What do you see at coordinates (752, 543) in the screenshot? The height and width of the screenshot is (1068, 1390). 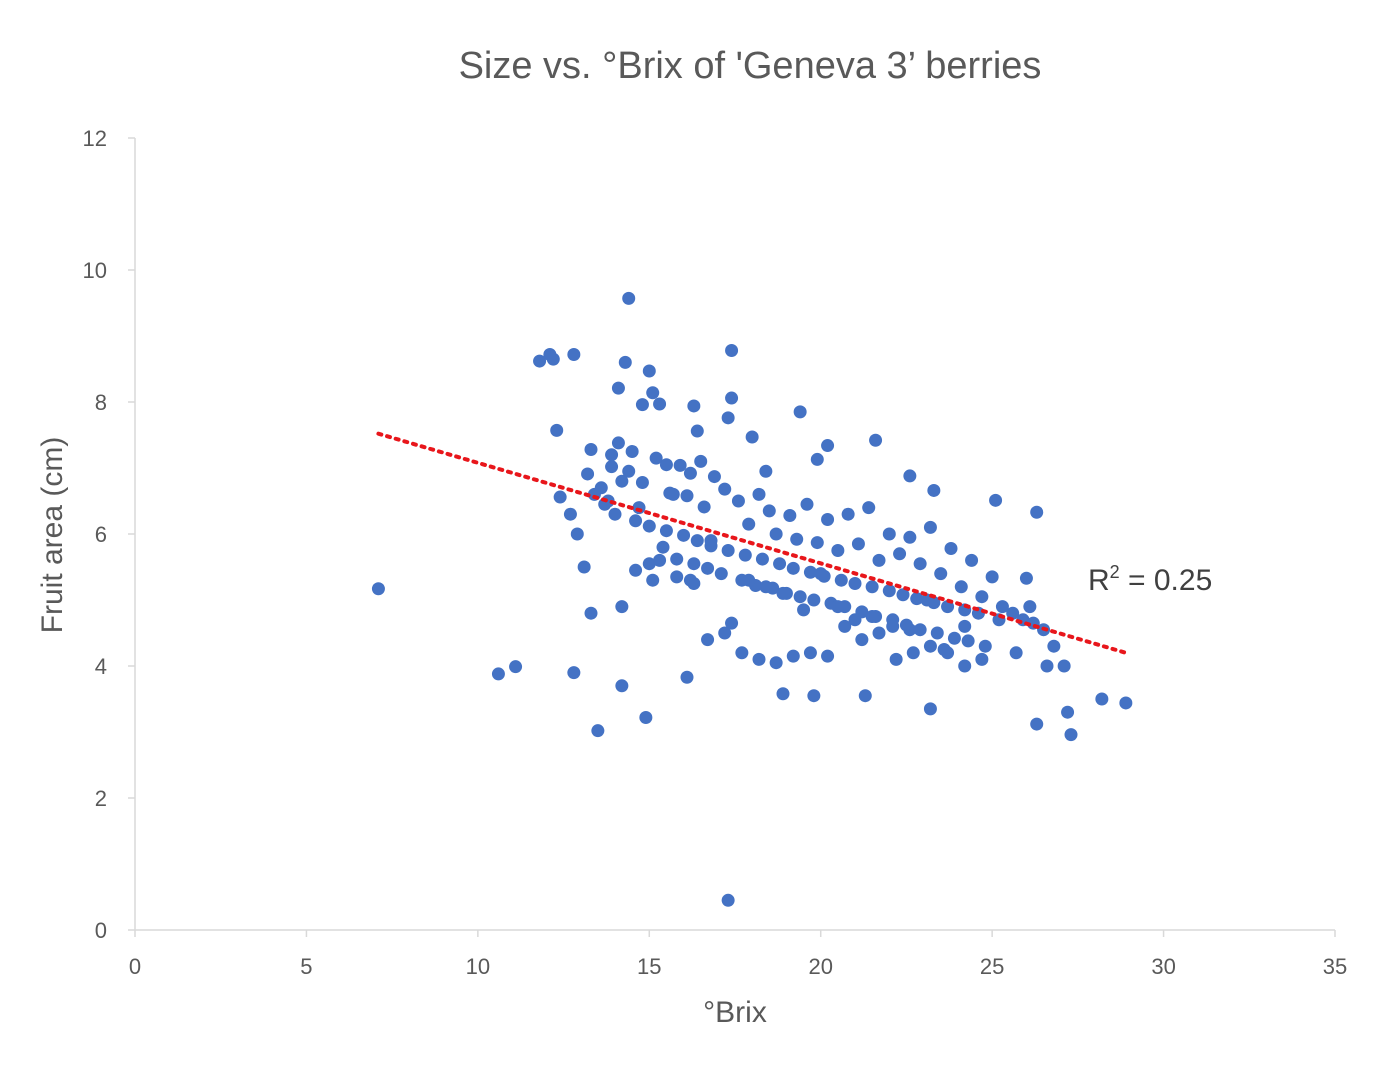 I see `trendline` at bounding box center [752, 543].